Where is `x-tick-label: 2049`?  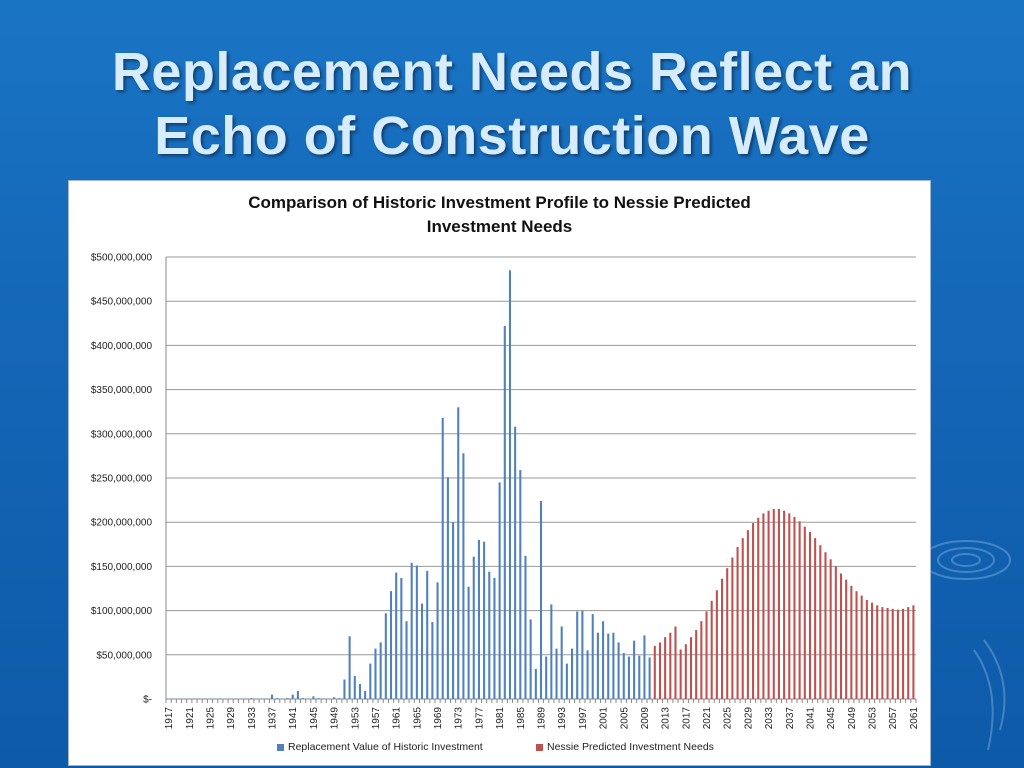
x-tick-label: 2049 is located at coordinates (852, 718).